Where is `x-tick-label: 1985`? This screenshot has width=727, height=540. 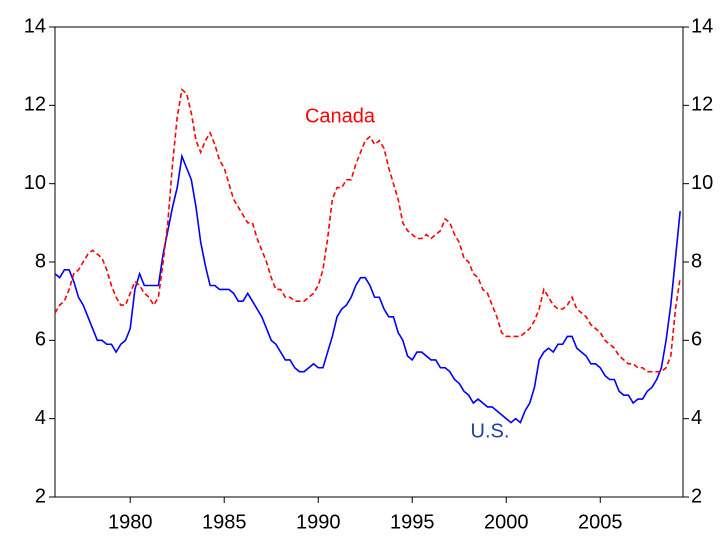
x-tick-label: 1985 is located at coordinates (224, 522).